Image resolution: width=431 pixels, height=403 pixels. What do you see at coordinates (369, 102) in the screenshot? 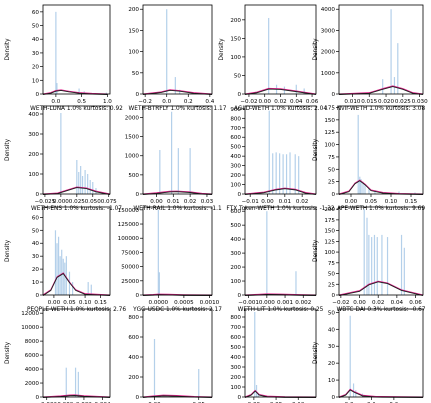
I see `x-tick-label: 0.015` at bounding box center [369, 102].